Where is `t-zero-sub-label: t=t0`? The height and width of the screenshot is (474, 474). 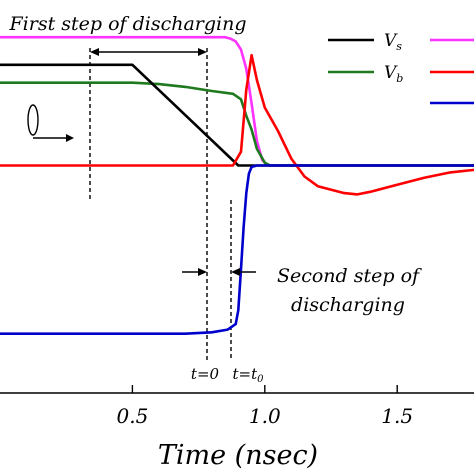 t-zero-sub-label: t=t0 is located at coordinates (249, 375).